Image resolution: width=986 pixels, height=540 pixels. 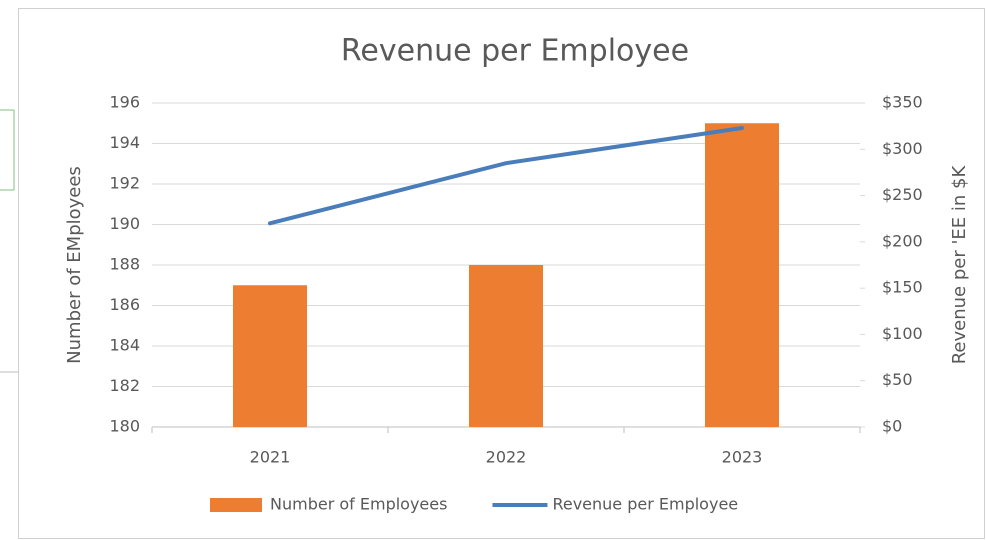 What do you see at coordinates (515, 51) in the screenshot?
I see `chart-title: Revenue per Employee` at bounding box center [515, 51].